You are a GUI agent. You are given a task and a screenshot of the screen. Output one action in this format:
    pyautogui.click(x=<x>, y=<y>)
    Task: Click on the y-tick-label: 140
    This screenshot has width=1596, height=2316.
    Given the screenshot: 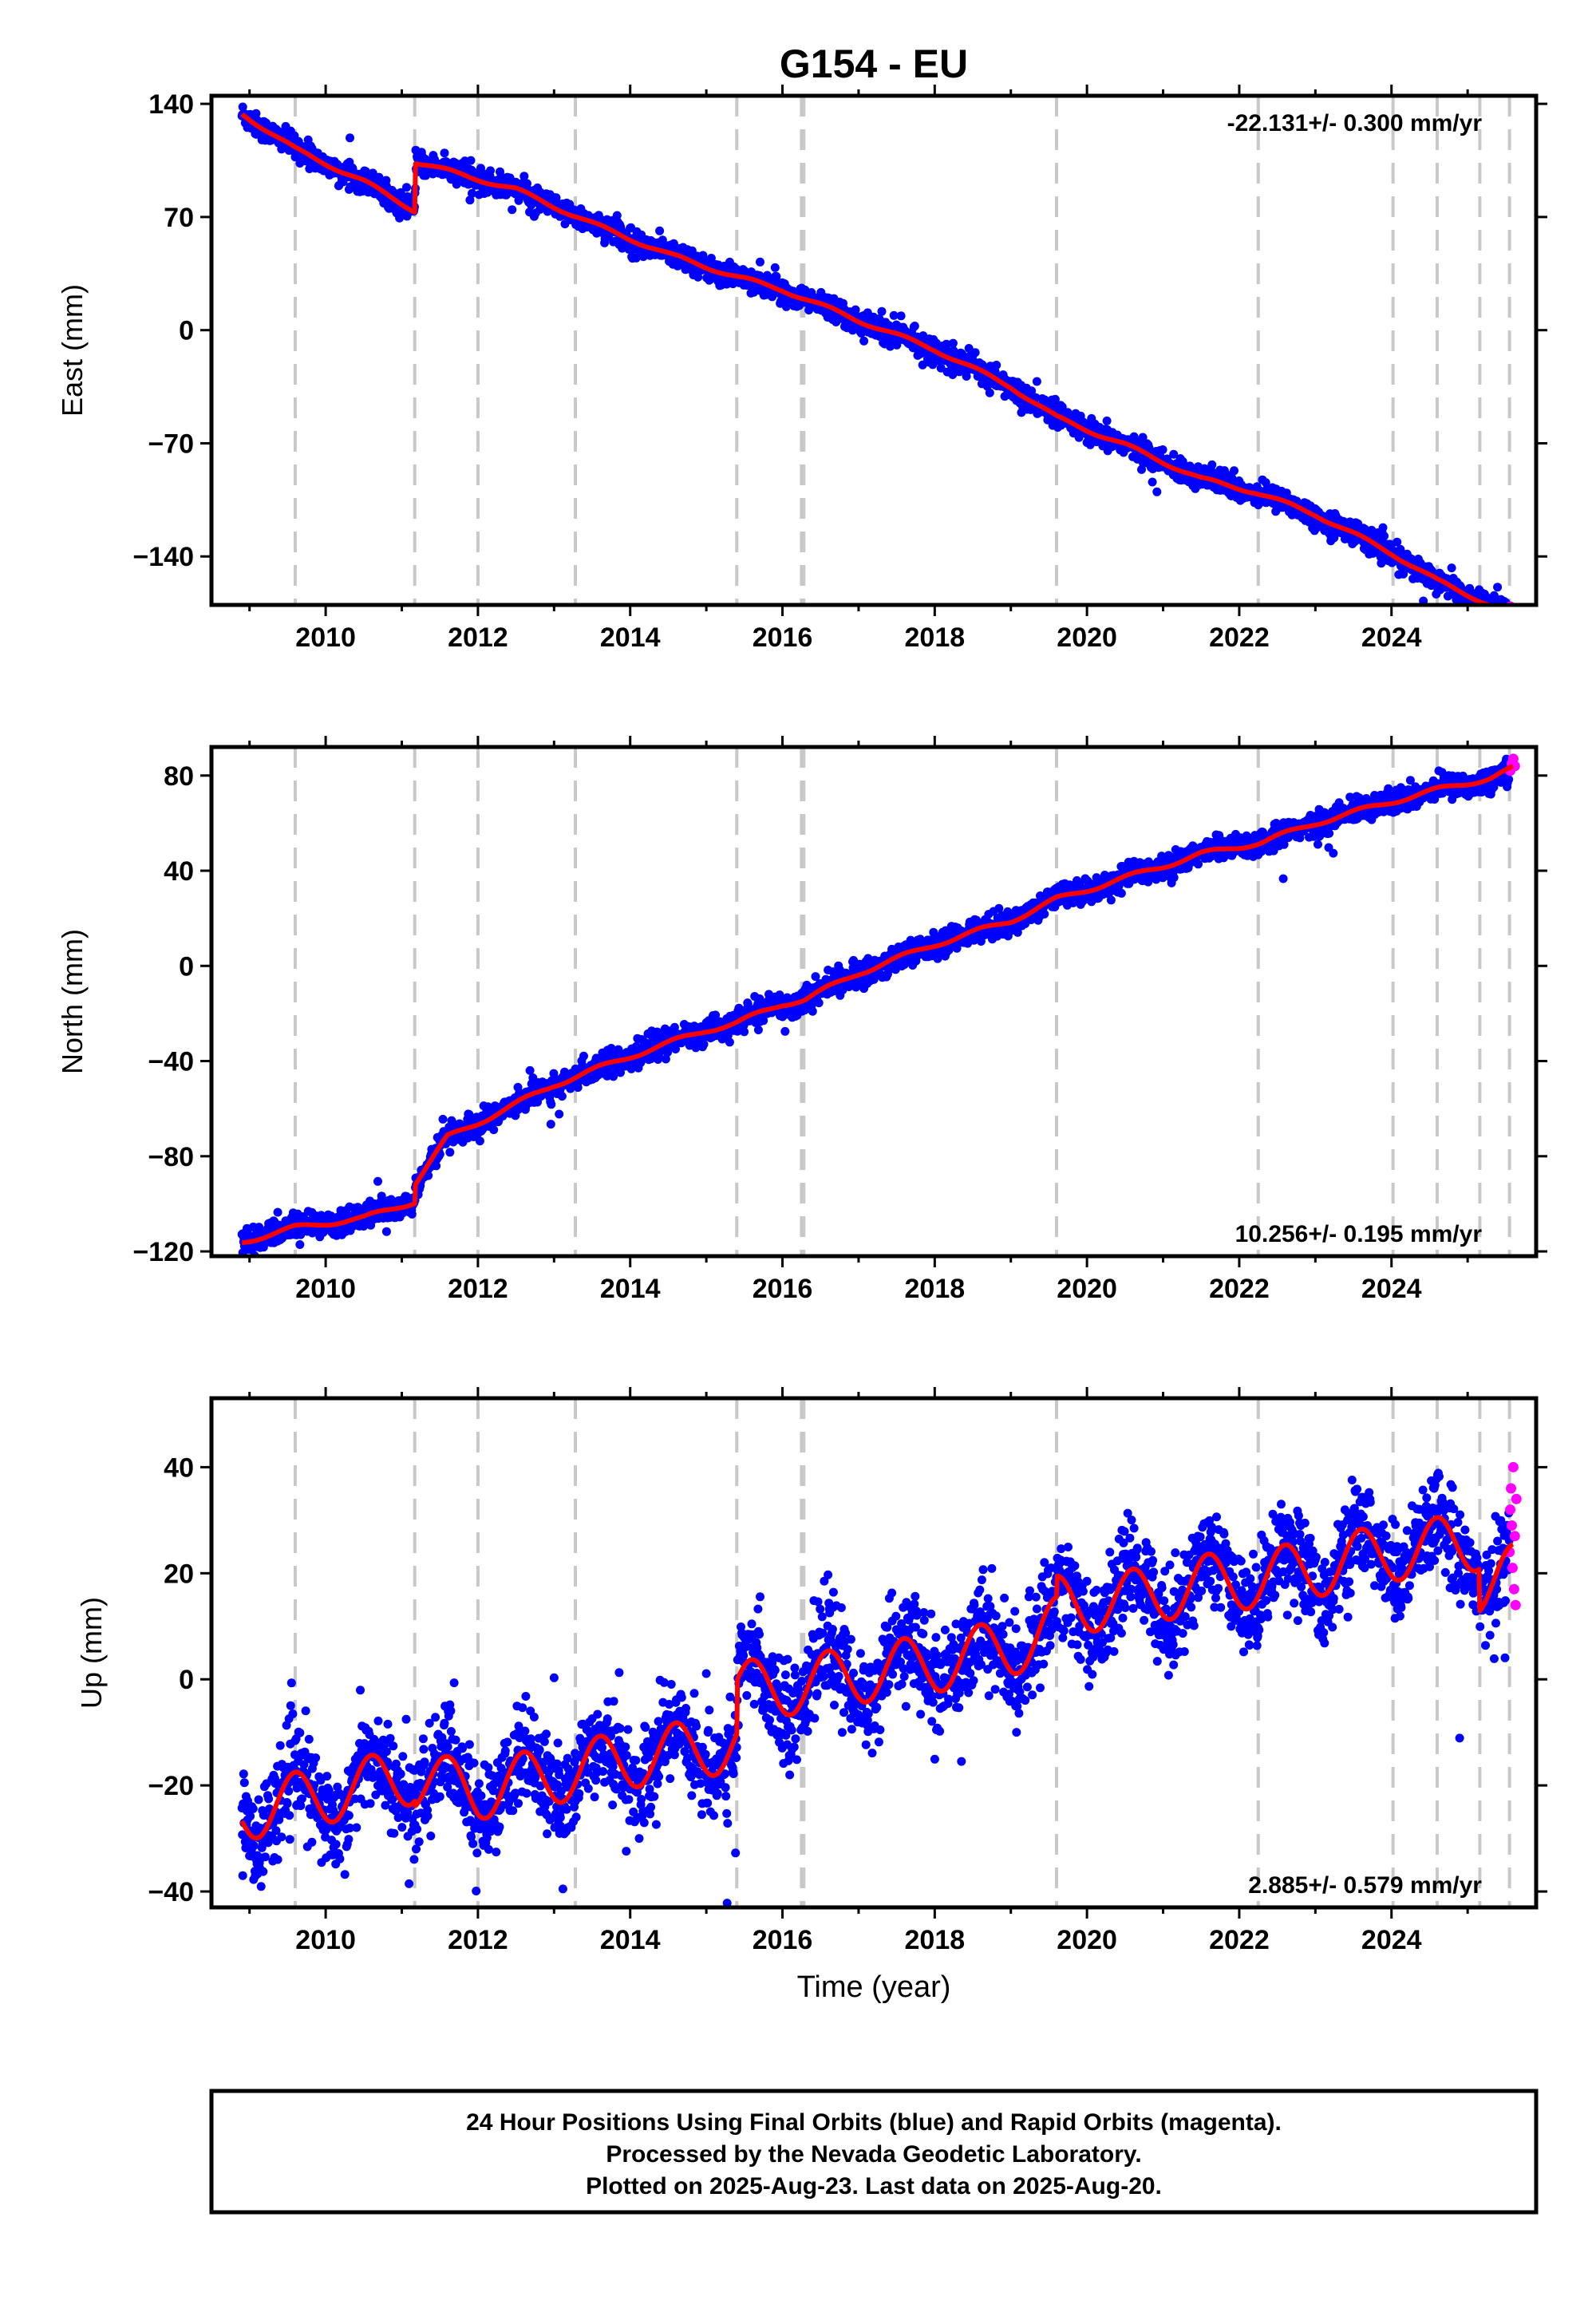 What is the action you would take?
    pyautogui.click(x=171, y=105)
    